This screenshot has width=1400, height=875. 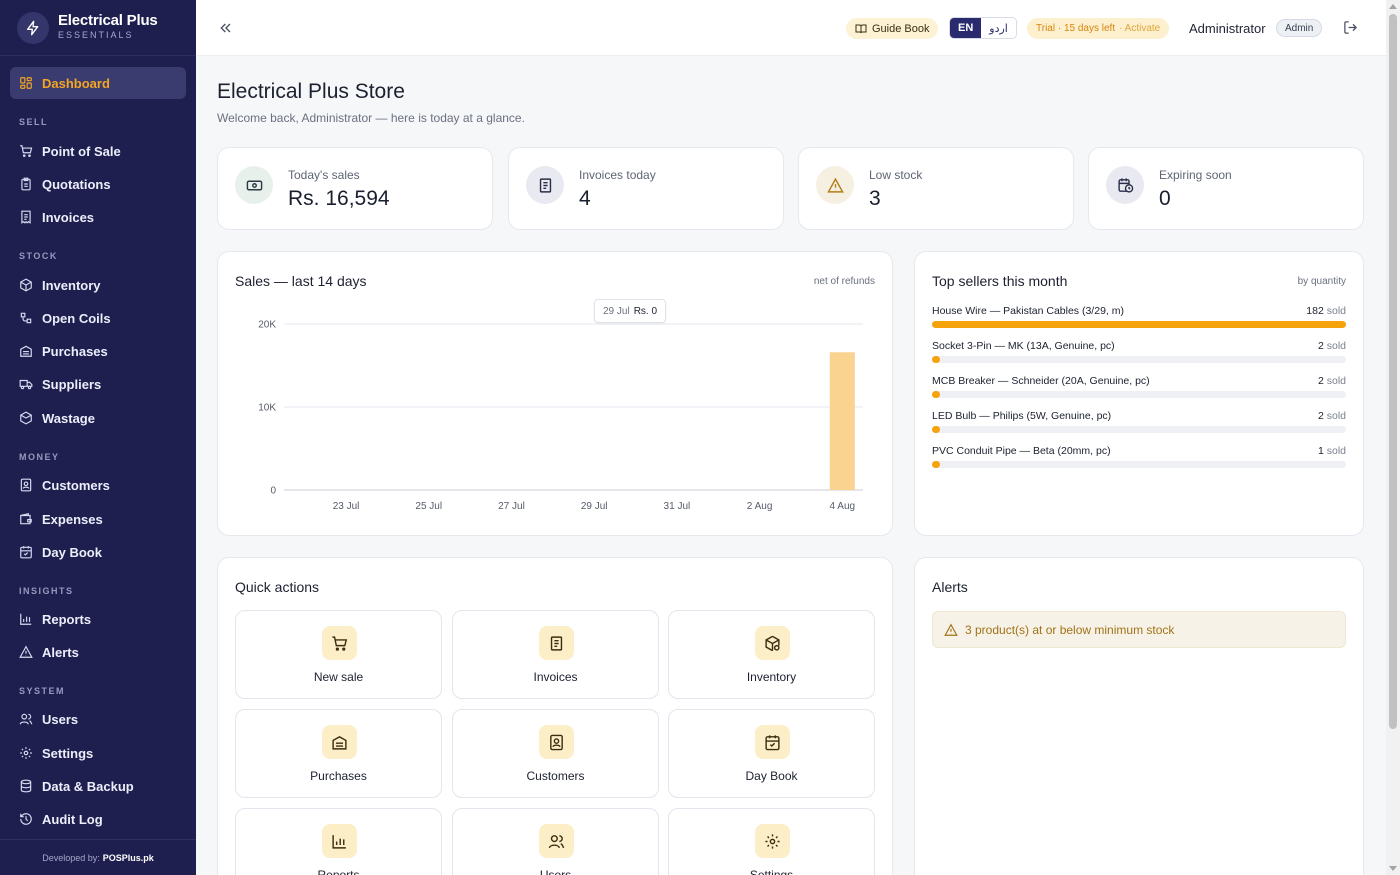 What do you see at coordinates (1139, 629) in the screenshot?
I see `low-stock-alert: 3 product(s) at or below minimum stock` at bounding box center [1139, 629].